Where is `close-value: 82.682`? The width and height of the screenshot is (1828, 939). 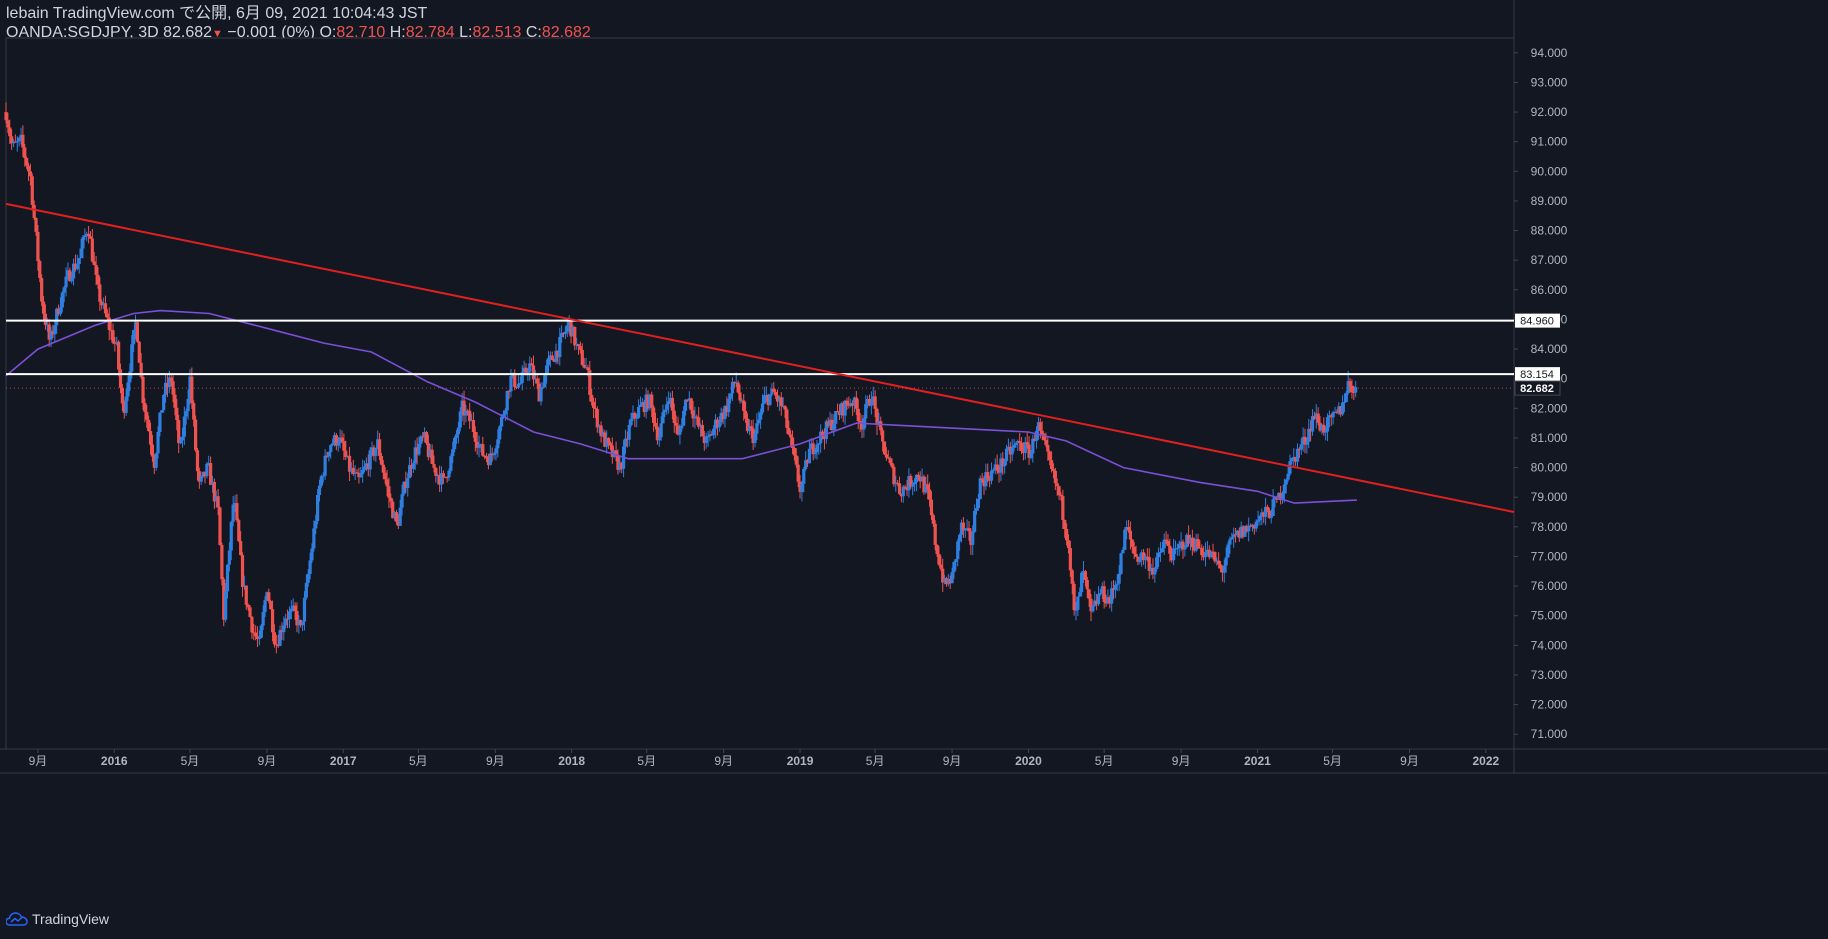
close-value: 82.682 is located at coordinates (566, 32).